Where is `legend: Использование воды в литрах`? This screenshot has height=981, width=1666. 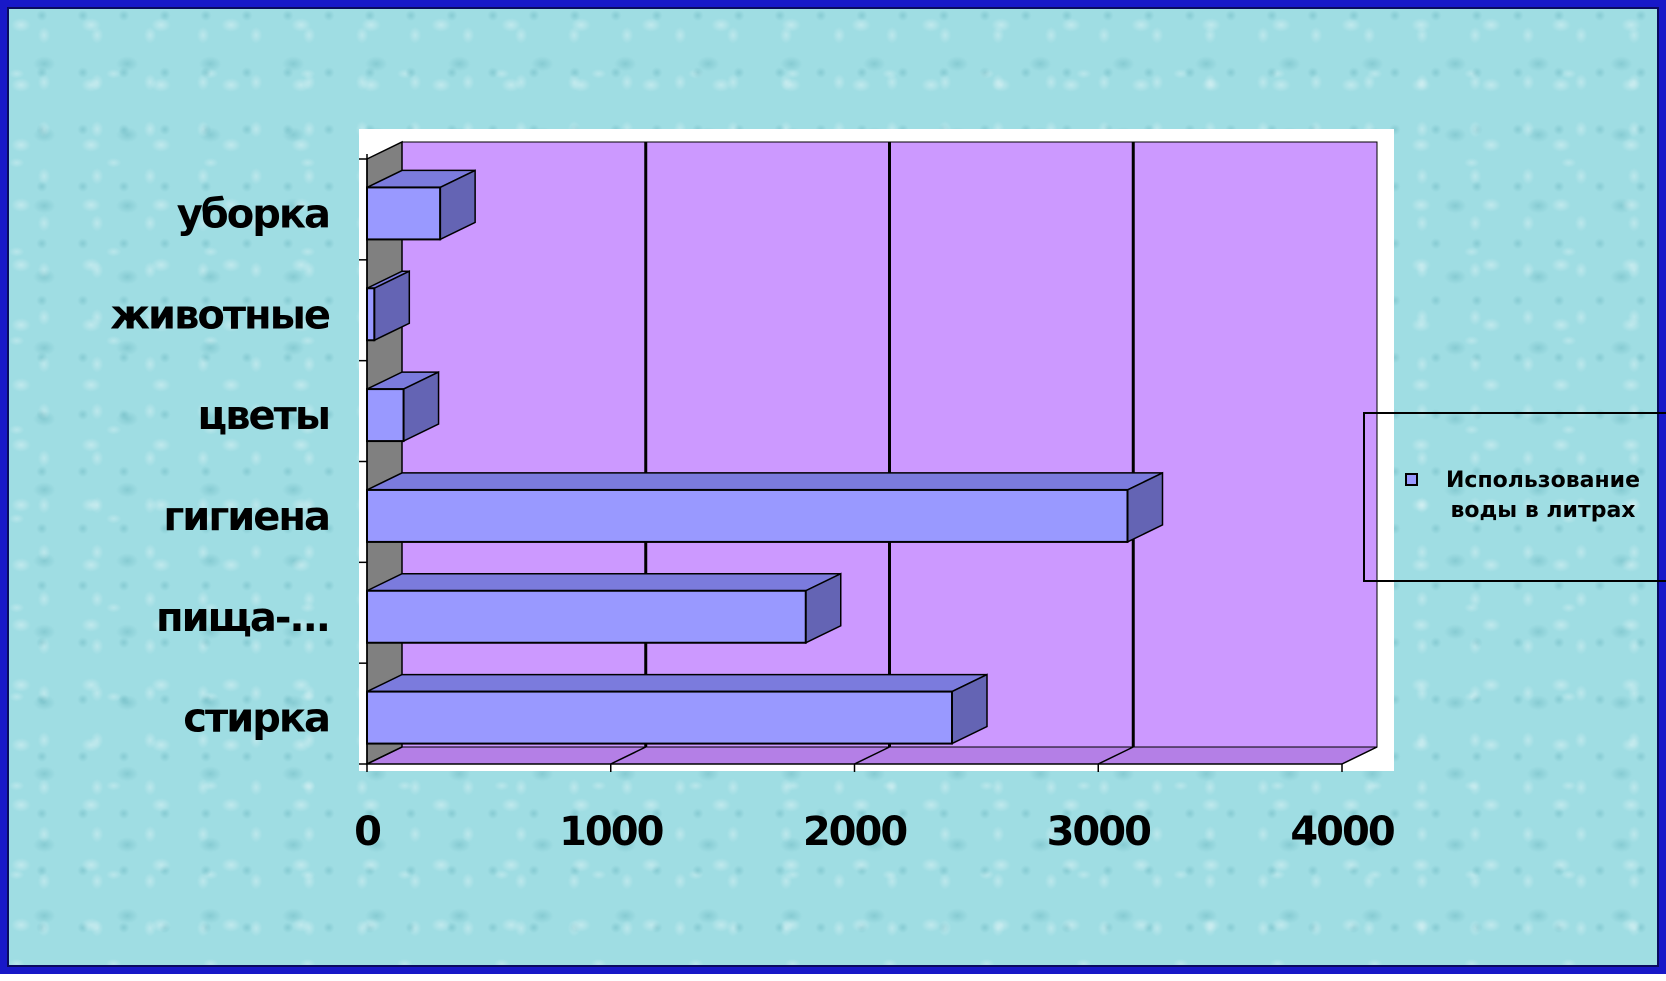 legend: Использование воды в литрах is located at coordinates (1514, 497).